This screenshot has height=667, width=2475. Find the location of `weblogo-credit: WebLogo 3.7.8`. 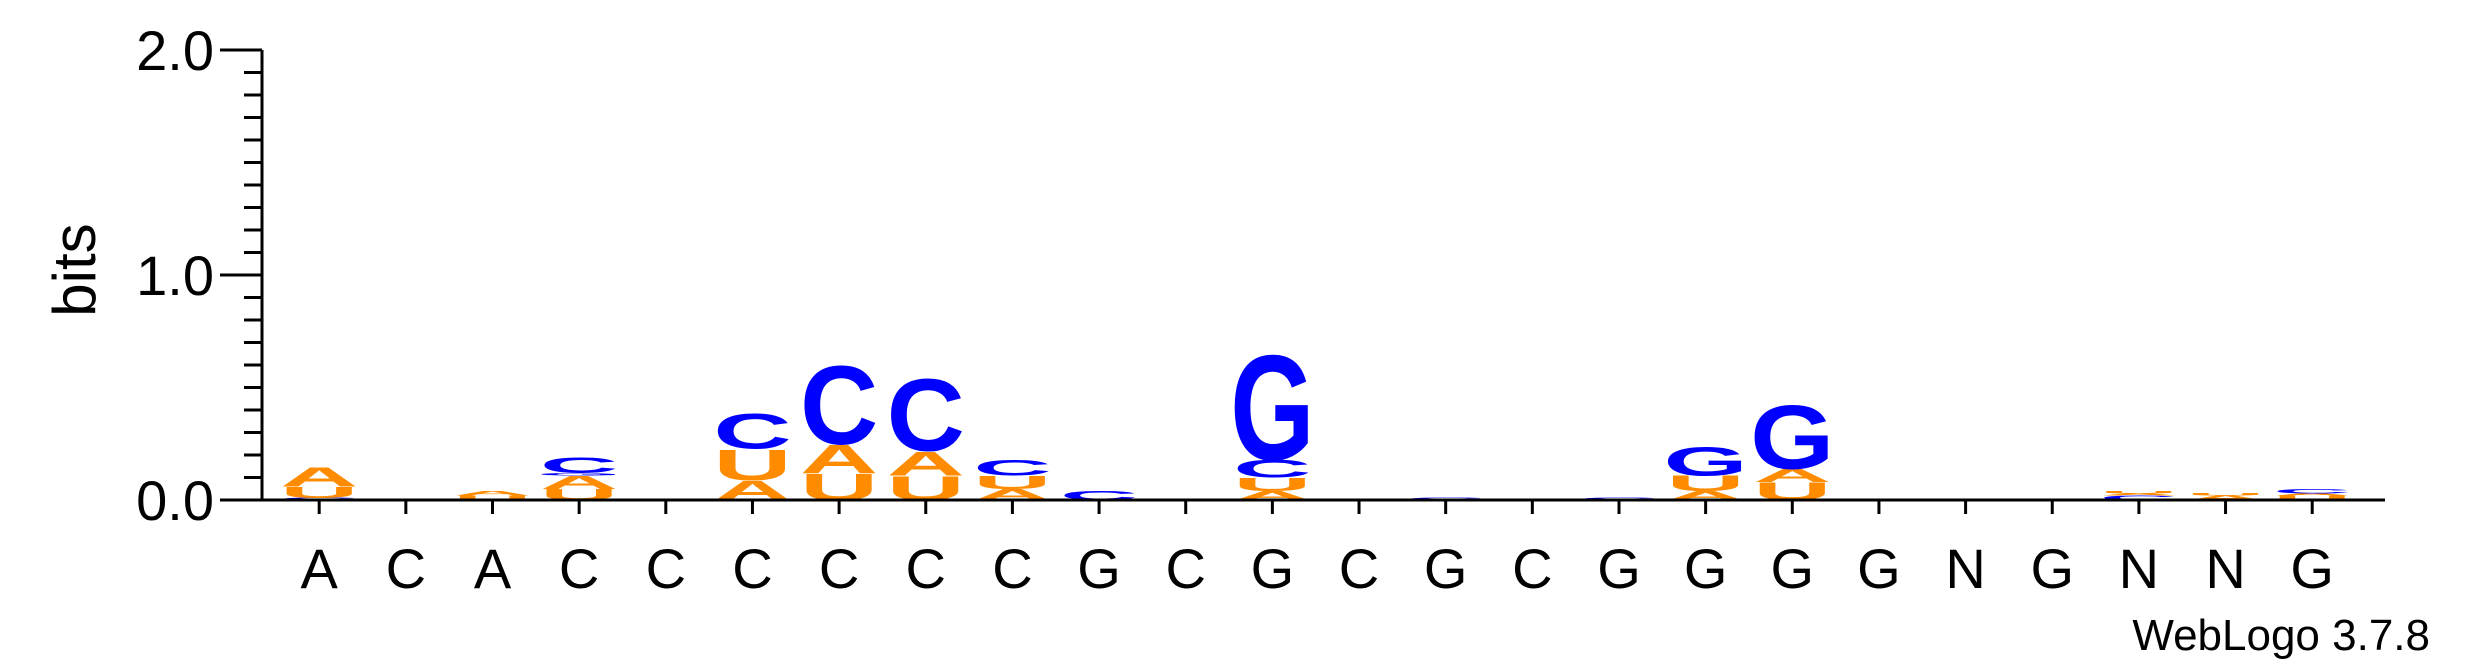

weblogo-credit: WebLogo 3.7.8 is located at coordinates (2281, 635).